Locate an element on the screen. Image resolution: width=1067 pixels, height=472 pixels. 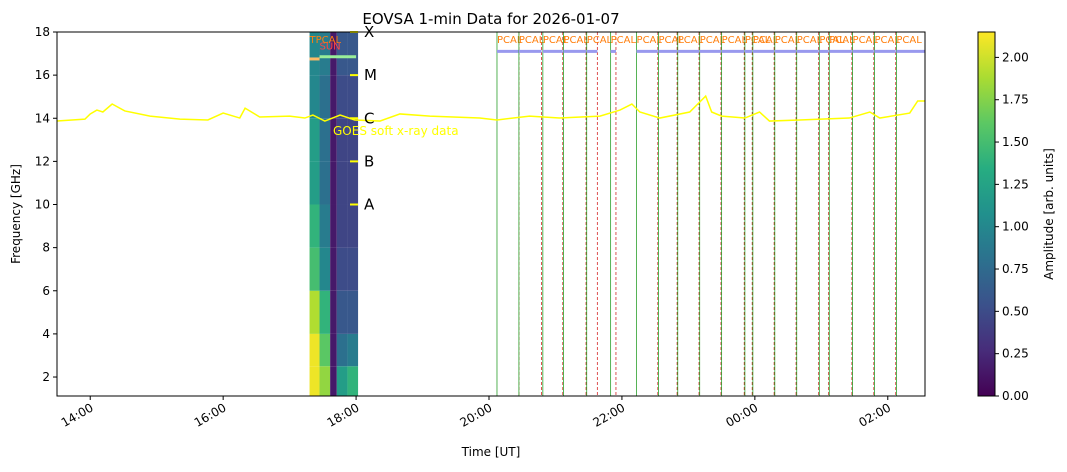
y-tick-label: 16 is located at coordinates (42, 75).